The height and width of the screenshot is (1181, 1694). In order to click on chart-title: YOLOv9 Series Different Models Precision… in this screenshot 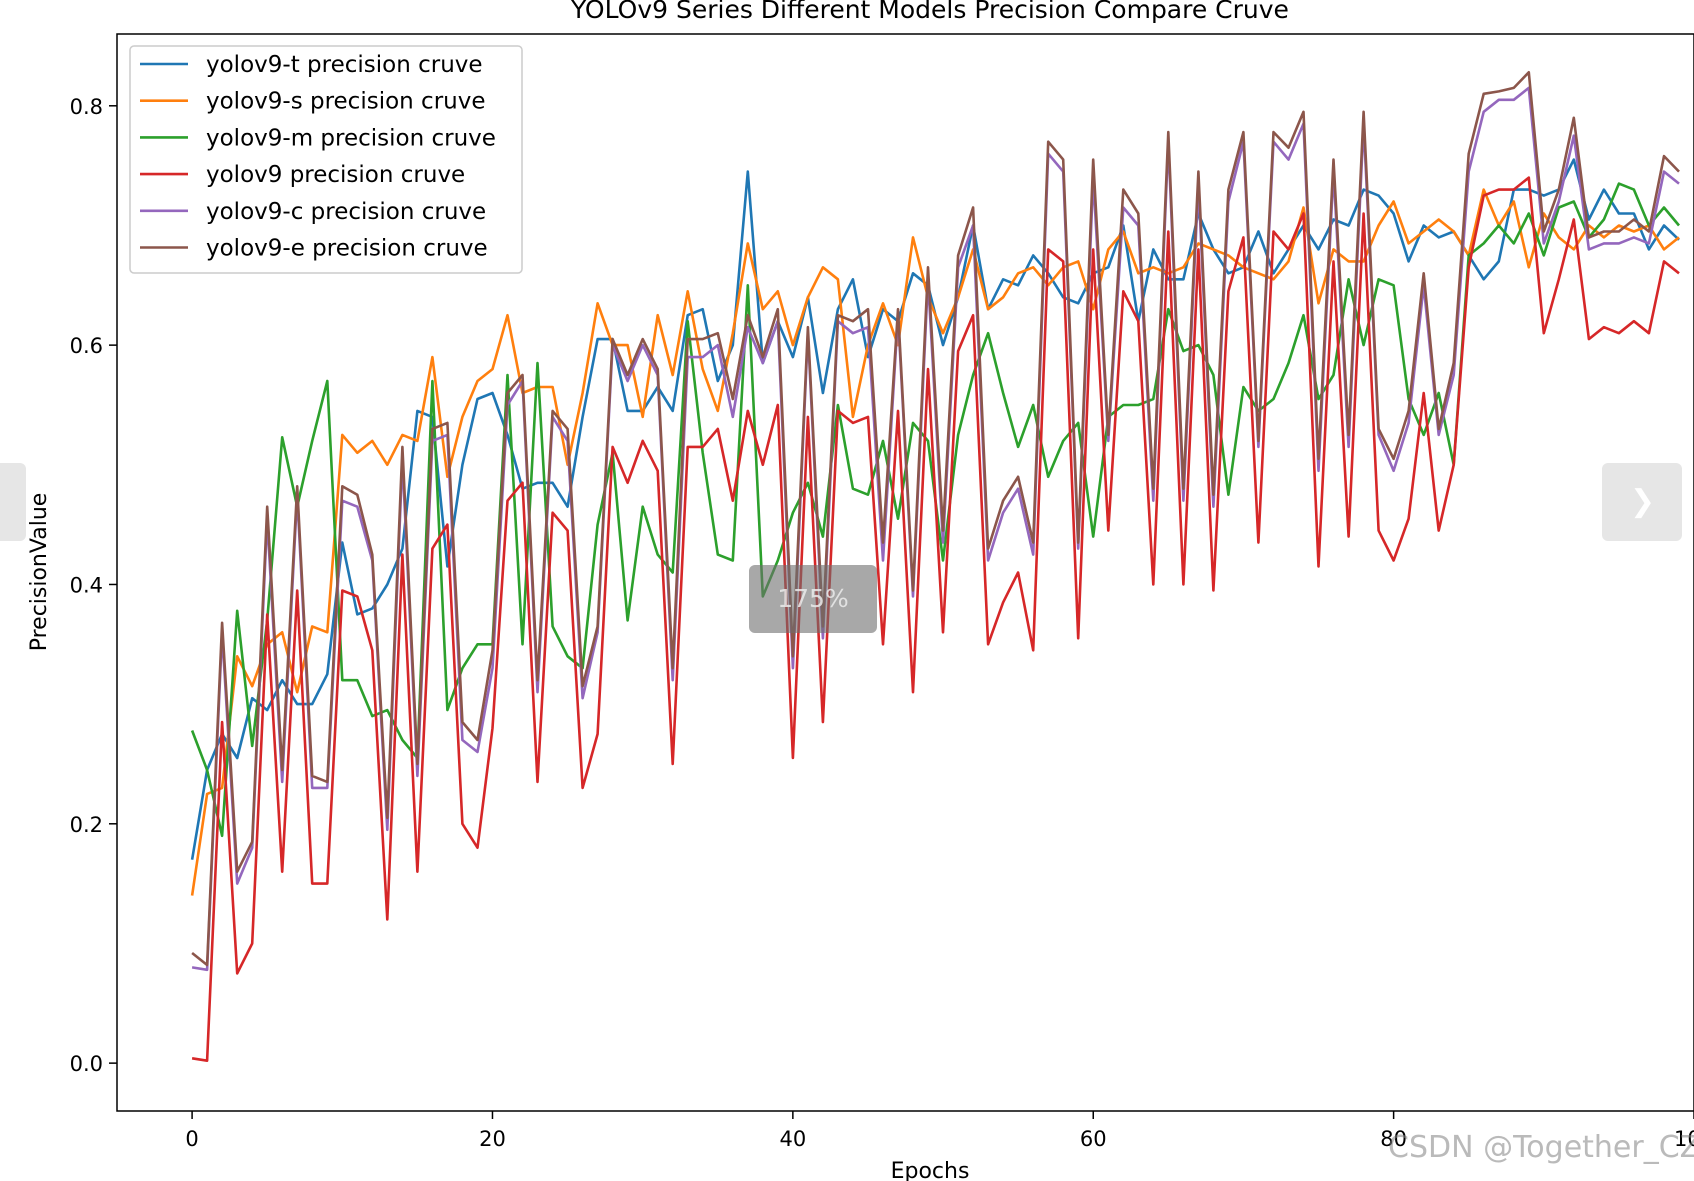, I will do `click(929, 12)`.